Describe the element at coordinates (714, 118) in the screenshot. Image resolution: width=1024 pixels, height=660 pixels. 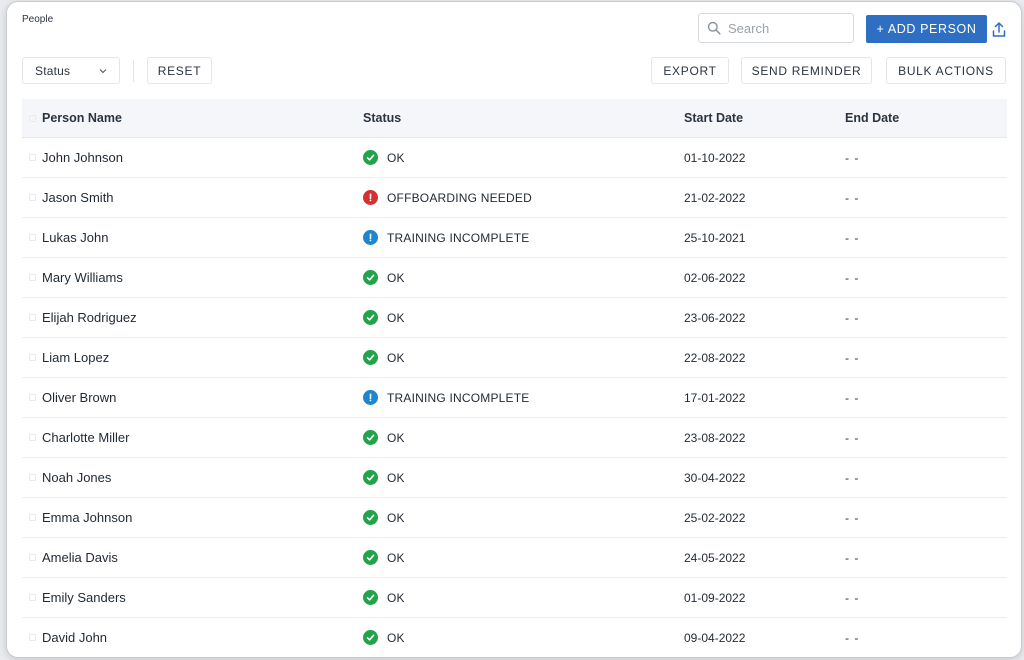
I see `header-start-date: Start Date` at that location.